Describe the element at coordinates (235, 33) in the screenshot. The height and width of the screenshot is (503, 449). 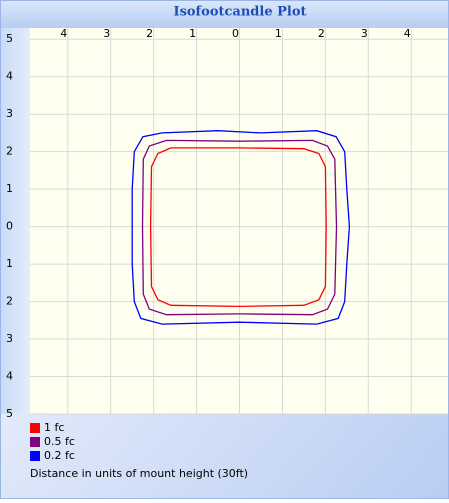
I see `x-tick-label: 0` at that location.